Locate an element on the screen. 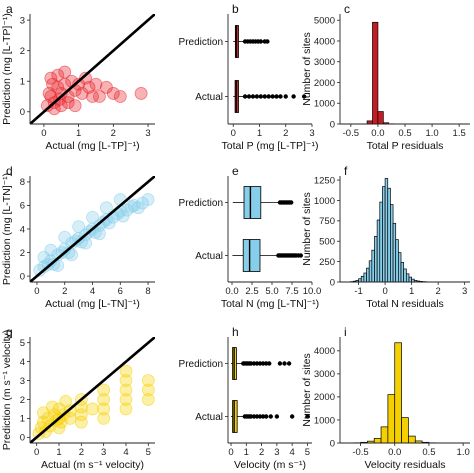 This screenshot has width=474, height=473. panel-letter: c is located at coordinates (347, 9).